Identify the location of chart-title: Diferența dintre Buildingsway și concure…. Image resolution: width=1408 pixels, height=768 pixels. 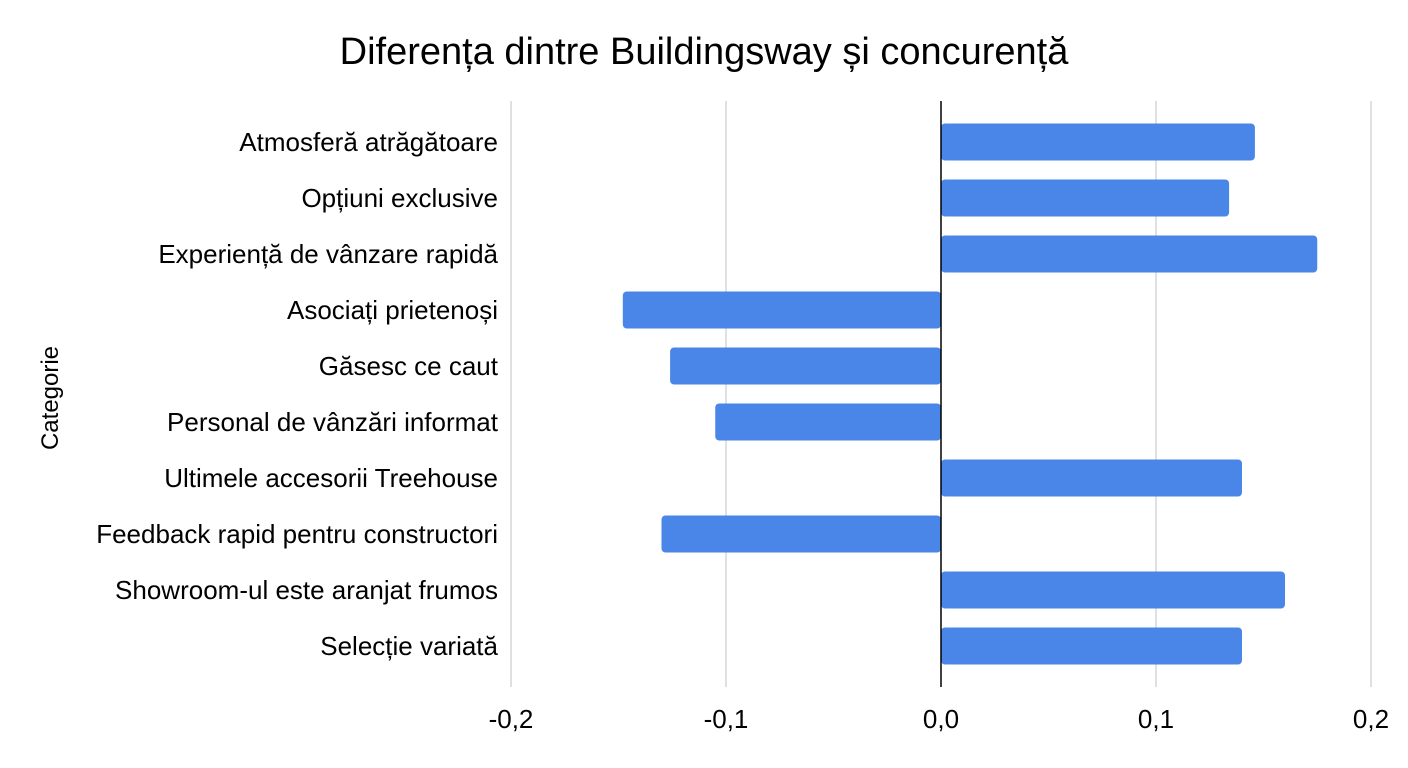
(705, 52).